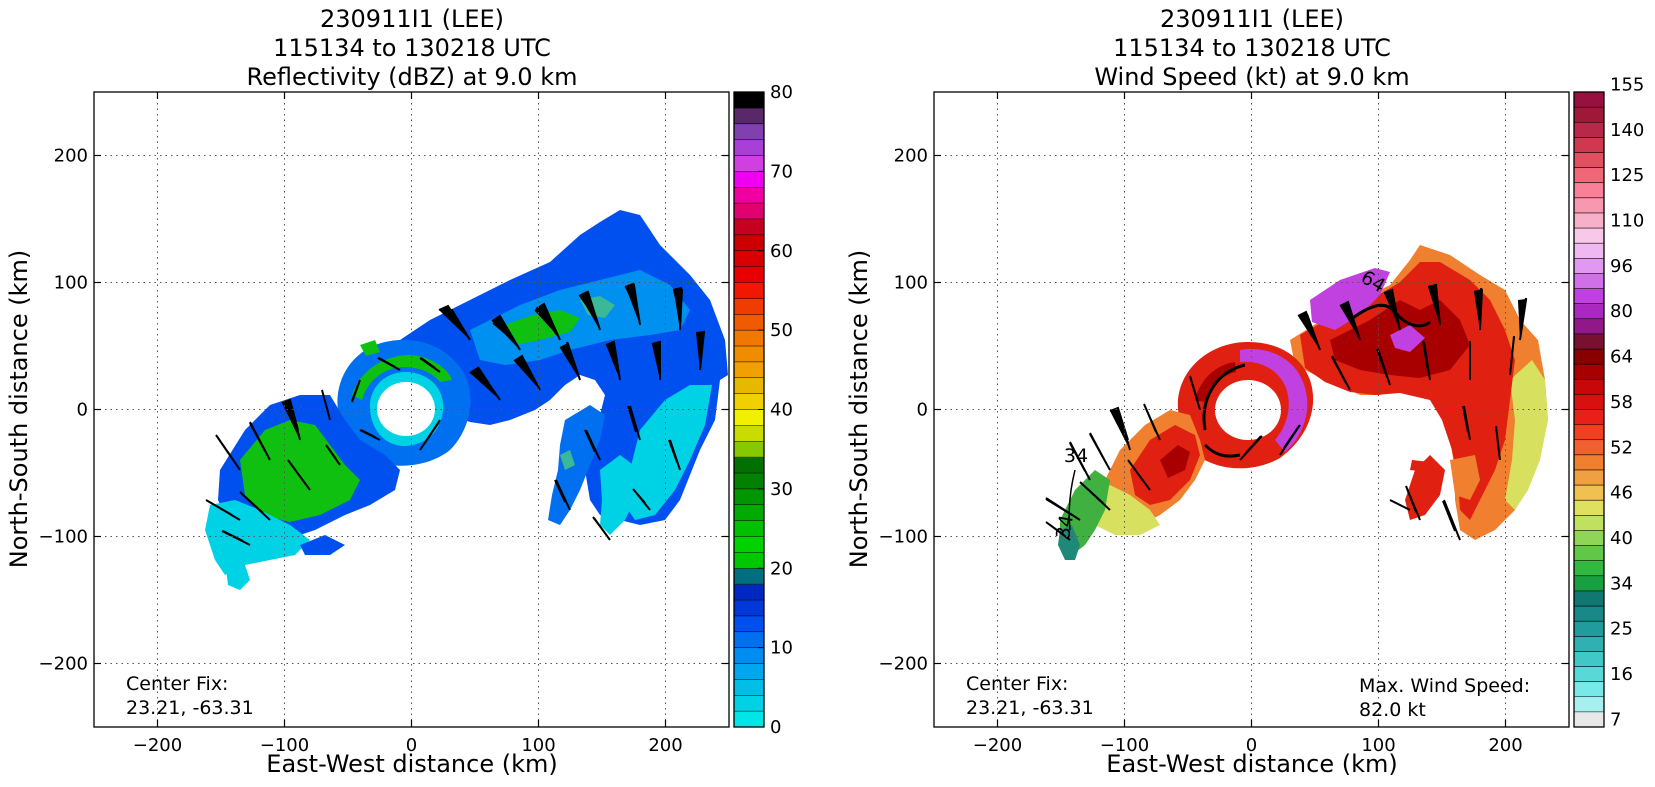  What do you see at coordinates (1608, 402) in the screenshot?
I see `wind-colorbar: 7 16 25 34 40 46 52 58 64 80 96 110 125 140 155` at bounding box center [1608, 402].